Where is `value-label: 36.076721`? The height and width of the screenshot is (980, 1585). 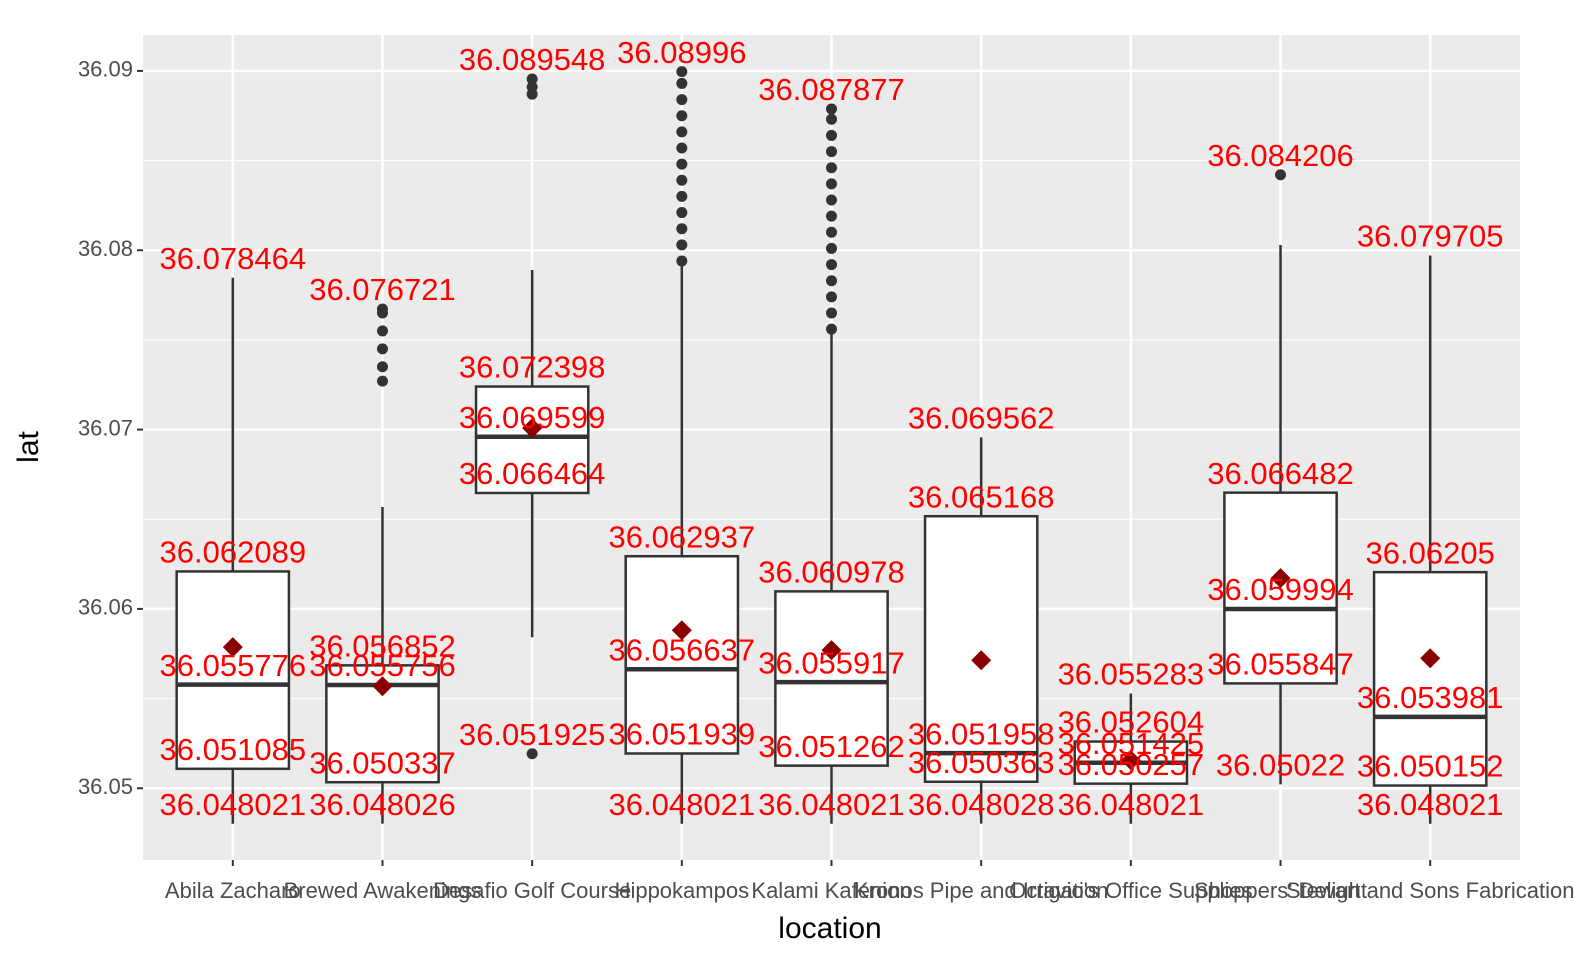 value-label: 36.076721 is located at coordinates (382, 289).